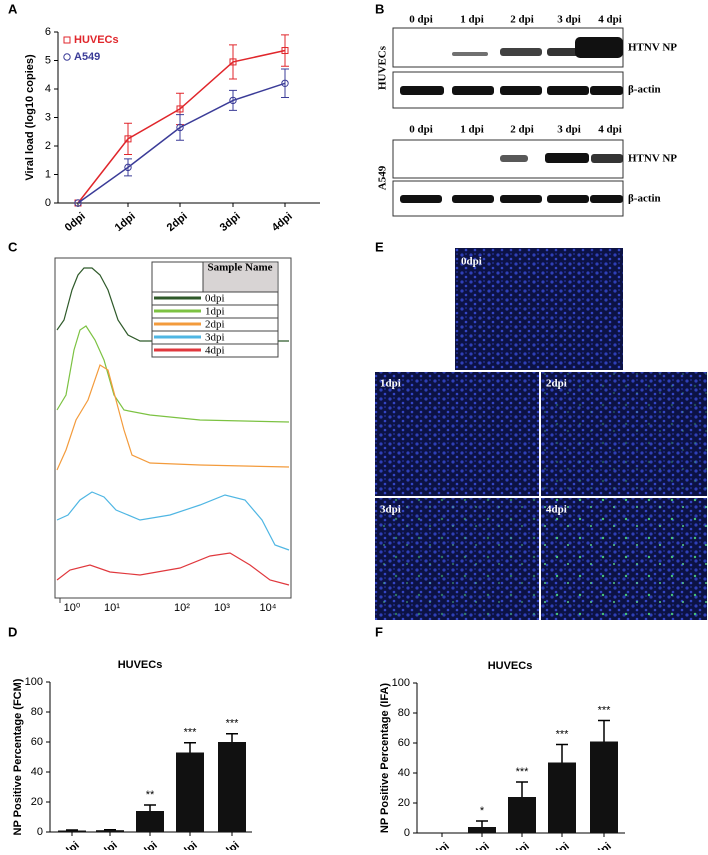 The height and width of the screenshot is (855, 708). I want to click on western-blot, so click(508, 122).